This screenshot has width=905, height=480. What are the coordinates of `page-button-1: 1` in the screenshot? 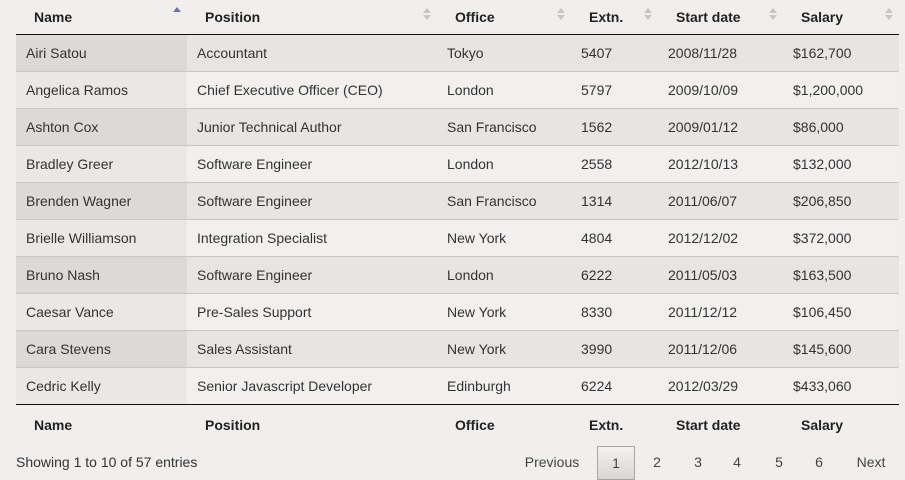 It's located at (616, 463).